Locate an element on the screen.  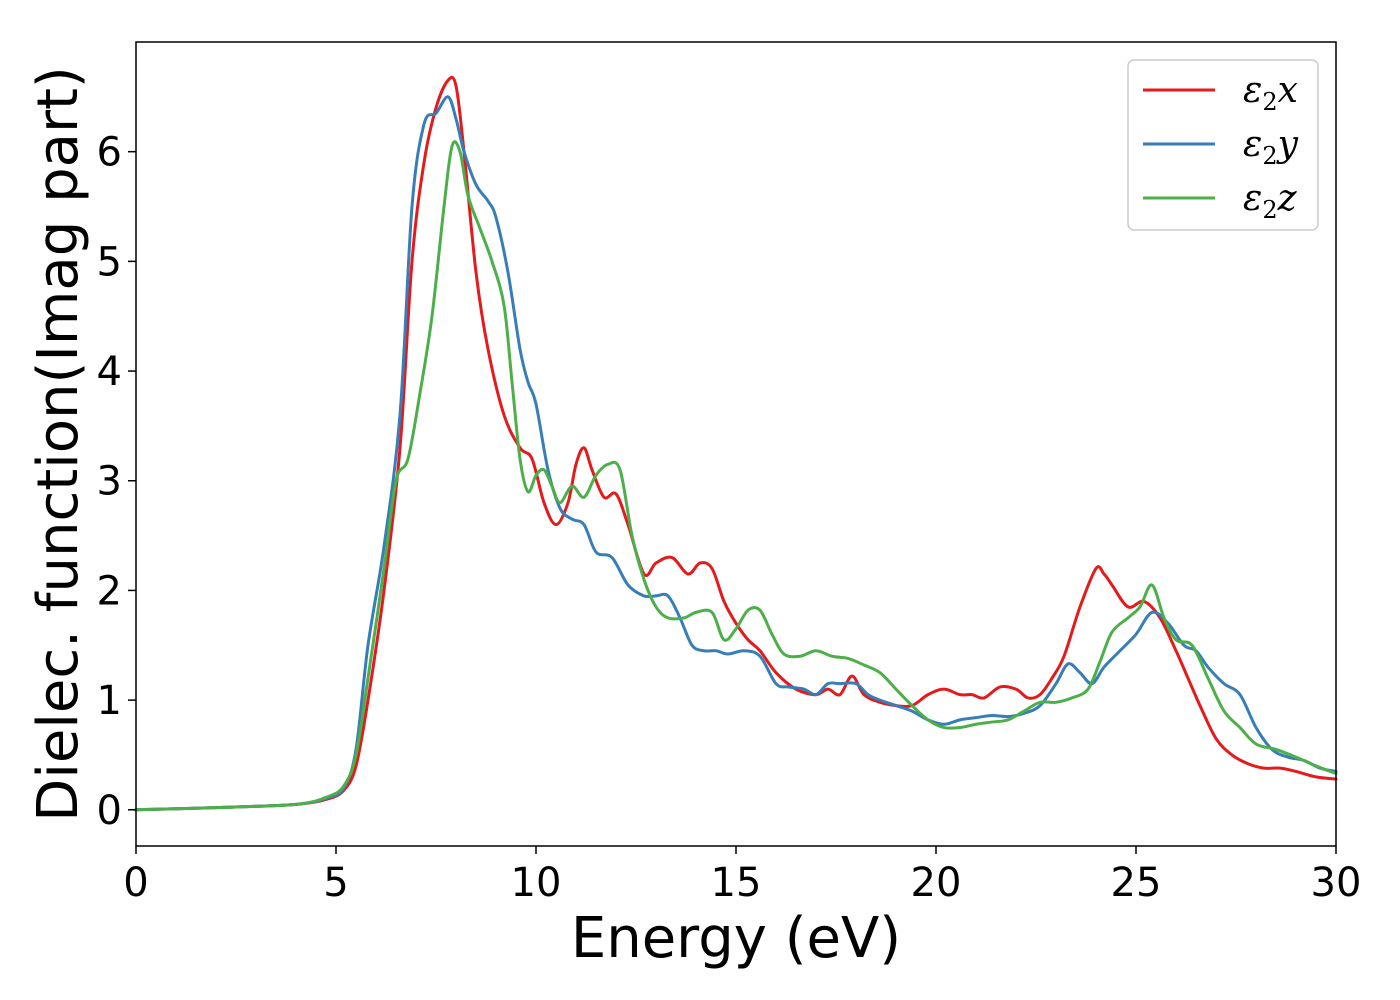
x-tick-label: 10 is located at coordinates (536, 883).